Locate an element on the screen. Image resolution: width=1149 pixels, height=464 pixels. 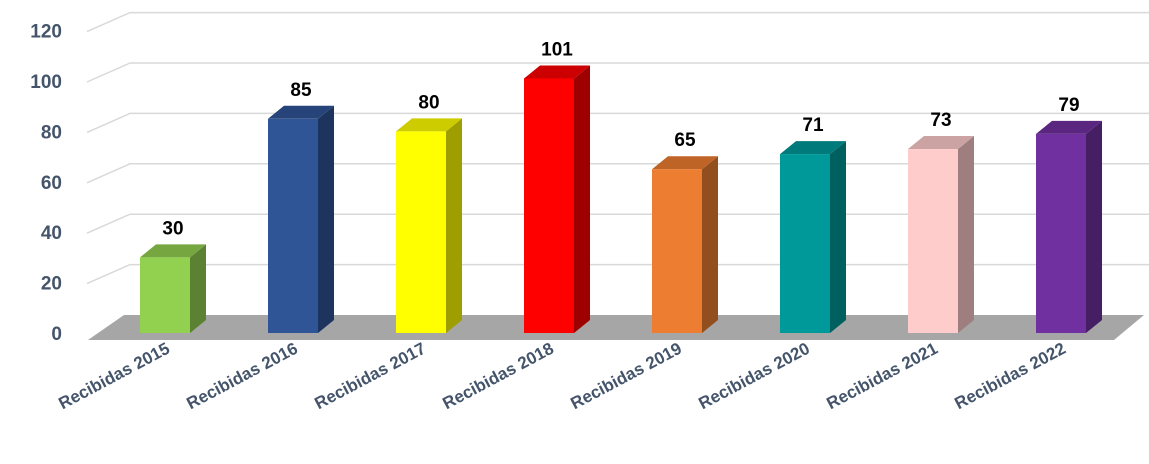
data-label: 30 is located at coordinates (172, 228).